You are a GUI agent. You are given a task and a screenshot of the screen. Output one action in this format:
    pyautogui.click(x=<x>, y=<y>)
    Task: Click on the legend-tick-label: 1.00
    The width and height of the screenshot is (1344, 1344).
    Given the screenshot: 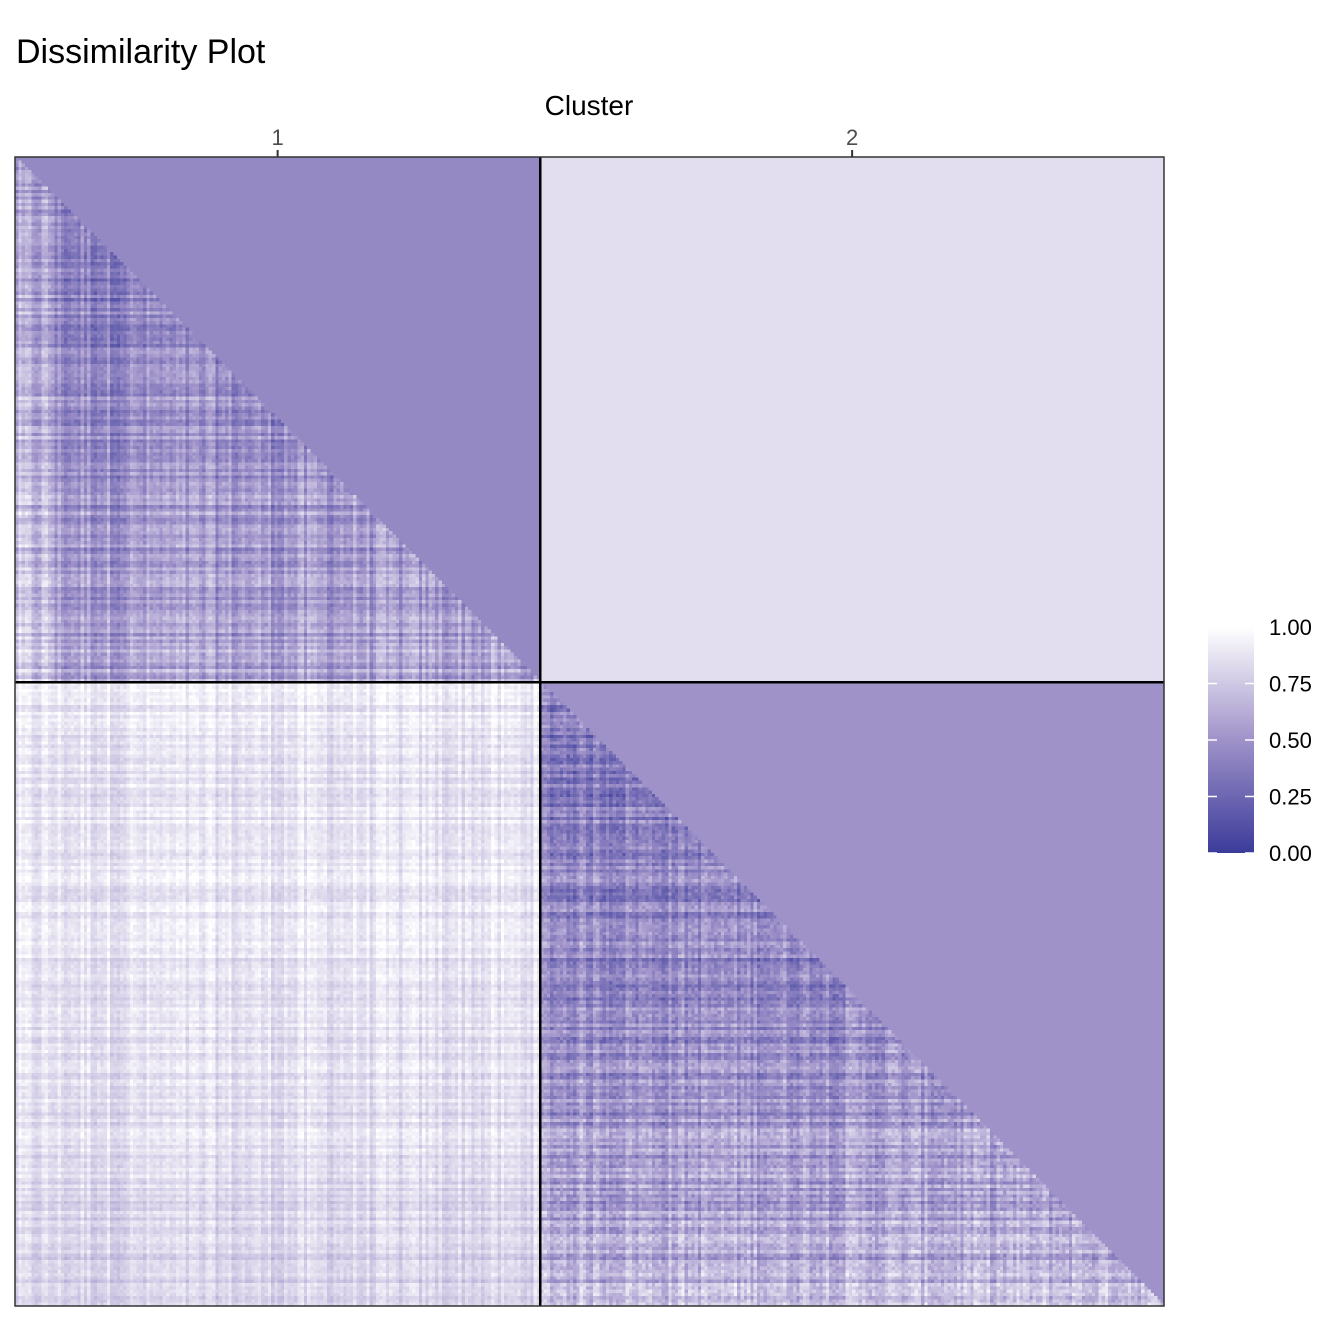 What is the action you would take?
    pyautogui.click(x=1290, y=627)
    